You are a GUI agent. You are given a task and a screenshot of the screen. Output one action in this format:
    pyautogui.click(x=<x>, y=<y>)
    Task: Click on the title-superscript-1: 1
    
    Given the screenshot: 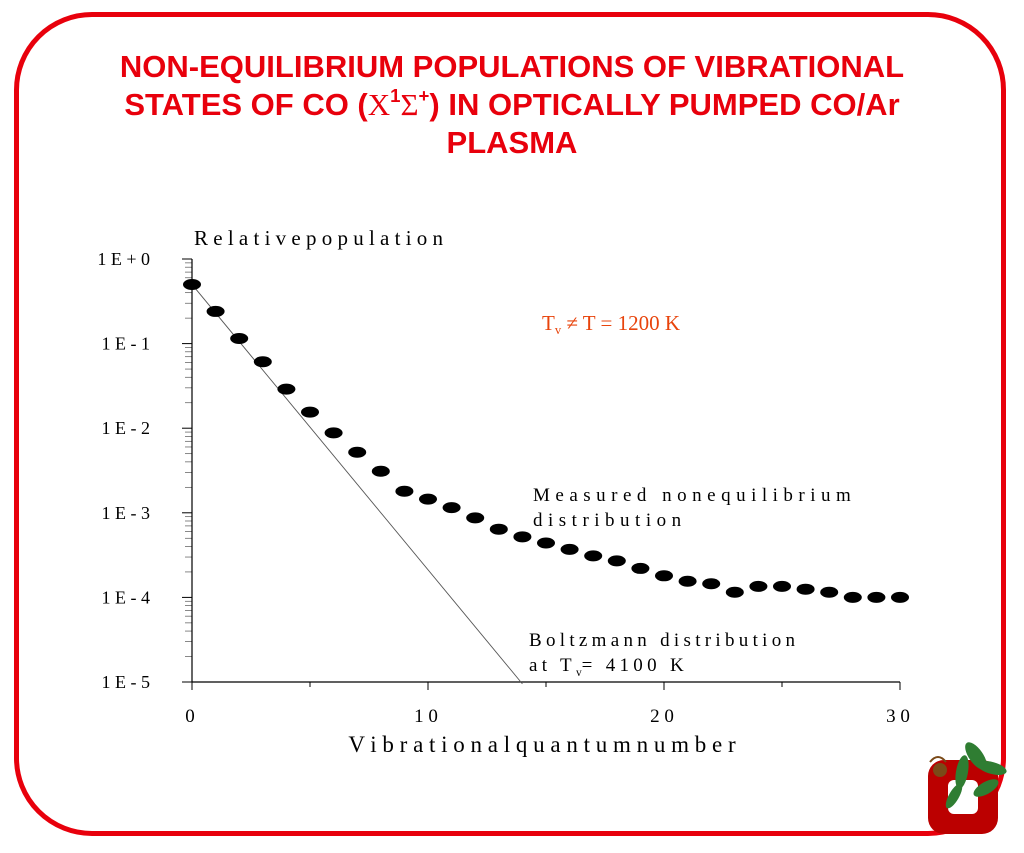 What is the action you would take?
    pyautogui.click(x=395, y=95)
    